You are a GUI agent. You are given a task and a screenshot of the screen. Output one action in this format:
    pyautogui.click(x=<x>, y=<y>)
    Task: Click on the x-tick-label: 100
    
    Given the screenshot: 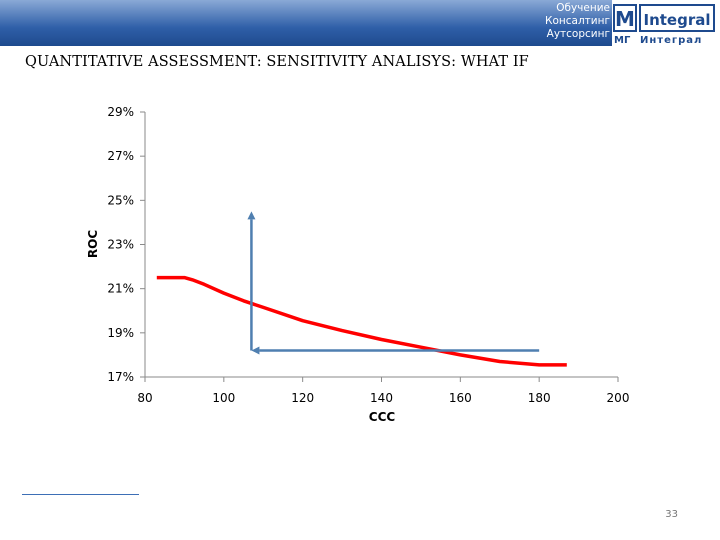 What is the action you would take?
    pyautogui.click(x=223, y=398)
    